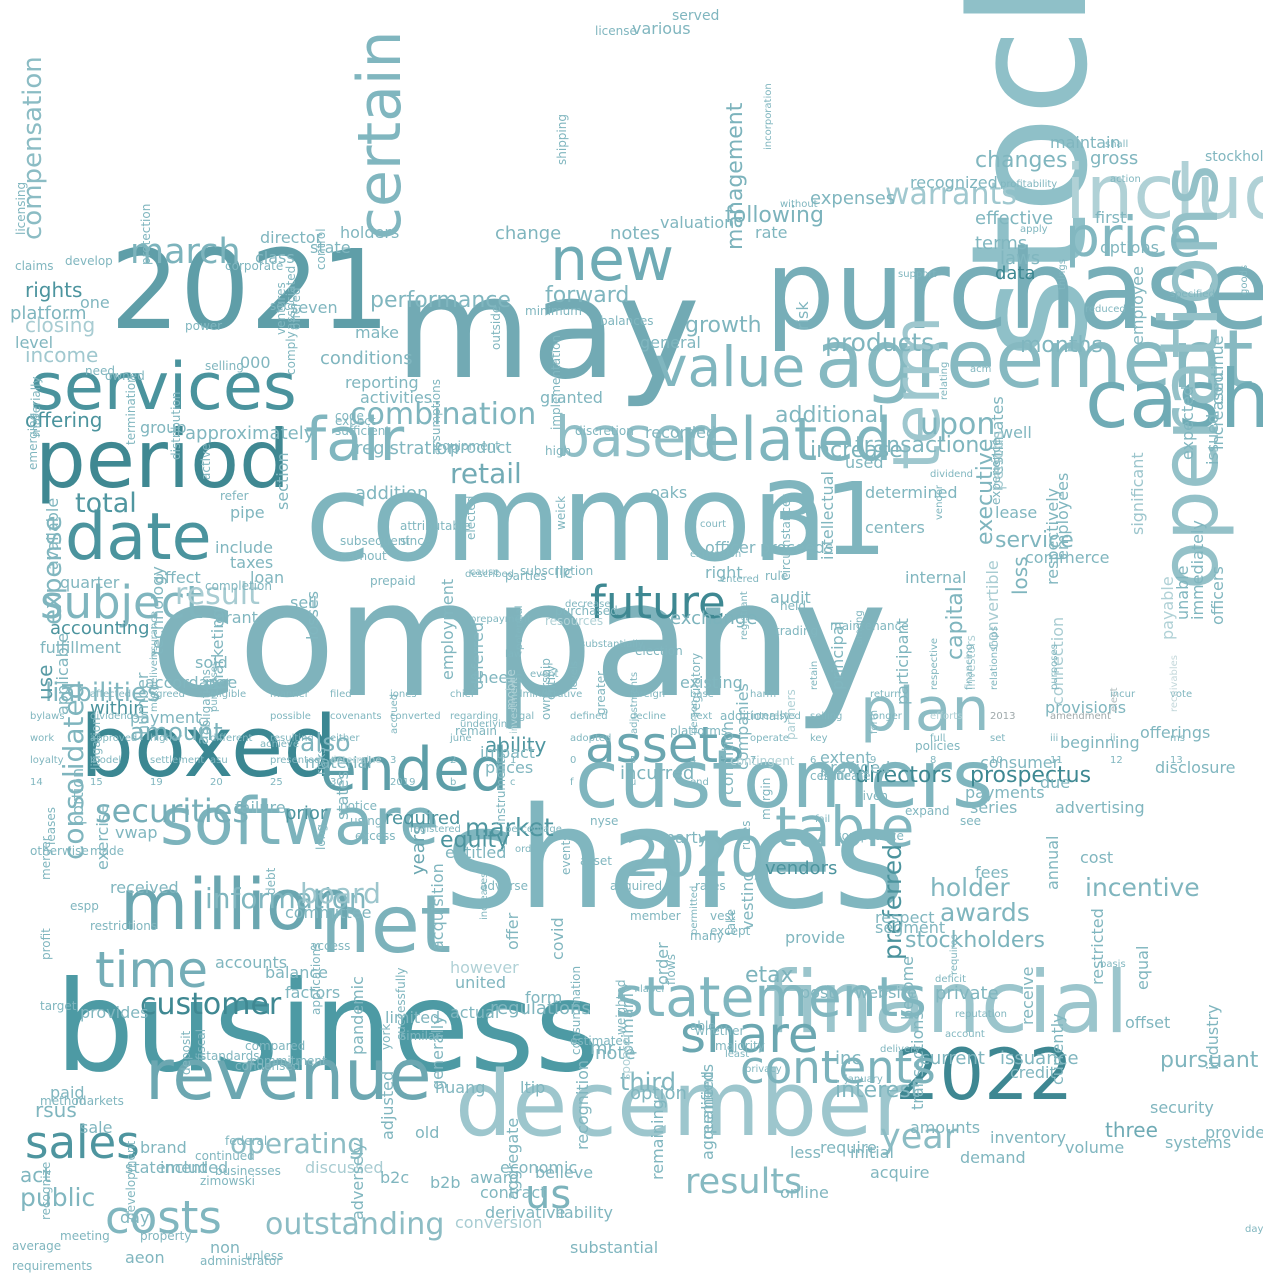  I want to click on cloud-word: receivables, so click(1174, 683).